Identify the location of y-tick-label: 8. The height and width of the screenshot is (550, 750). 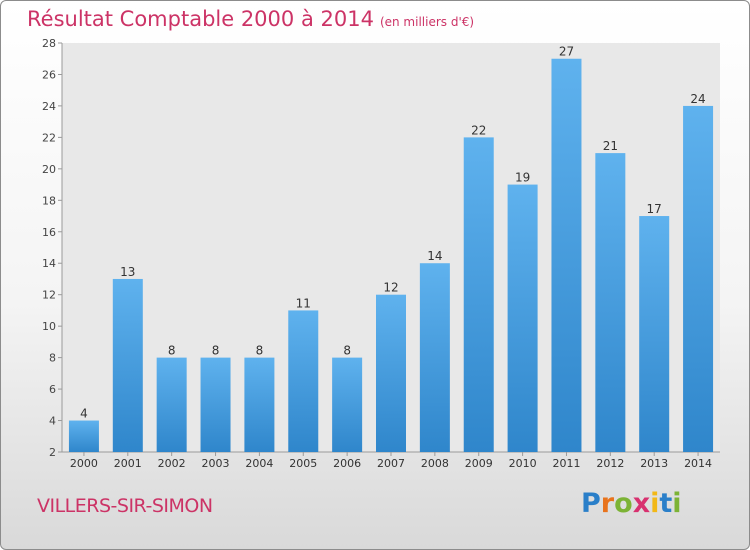
(52, 358).